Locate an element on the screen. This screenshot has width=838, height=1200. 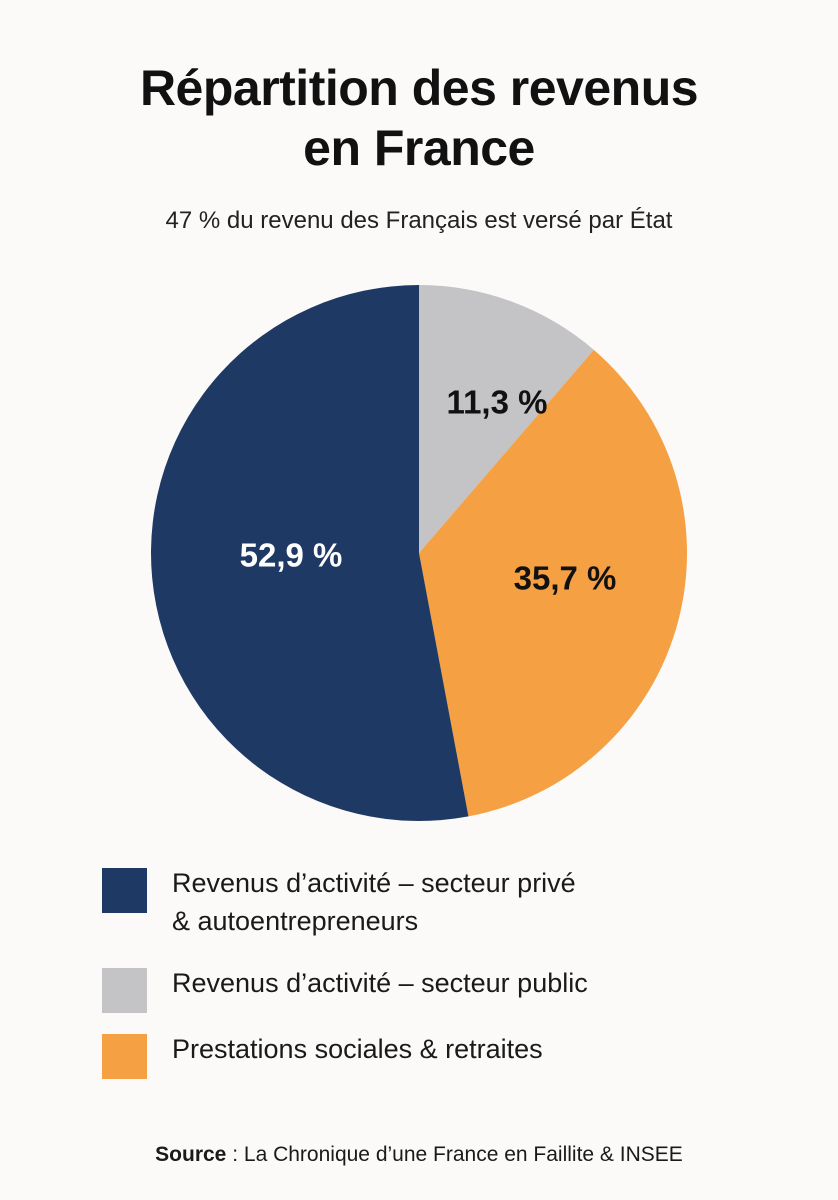
pie-slice-public is located at coordinates (506, 419).